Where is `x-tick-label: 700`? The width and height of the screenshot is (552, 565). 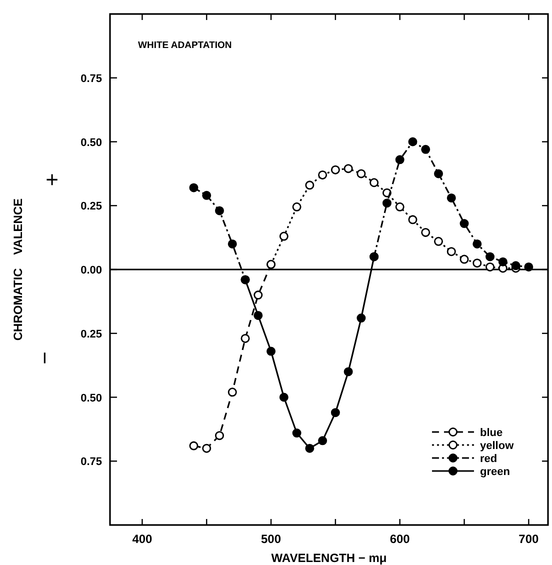 x-tick-label: 700 is located at coordinates (529, 539).